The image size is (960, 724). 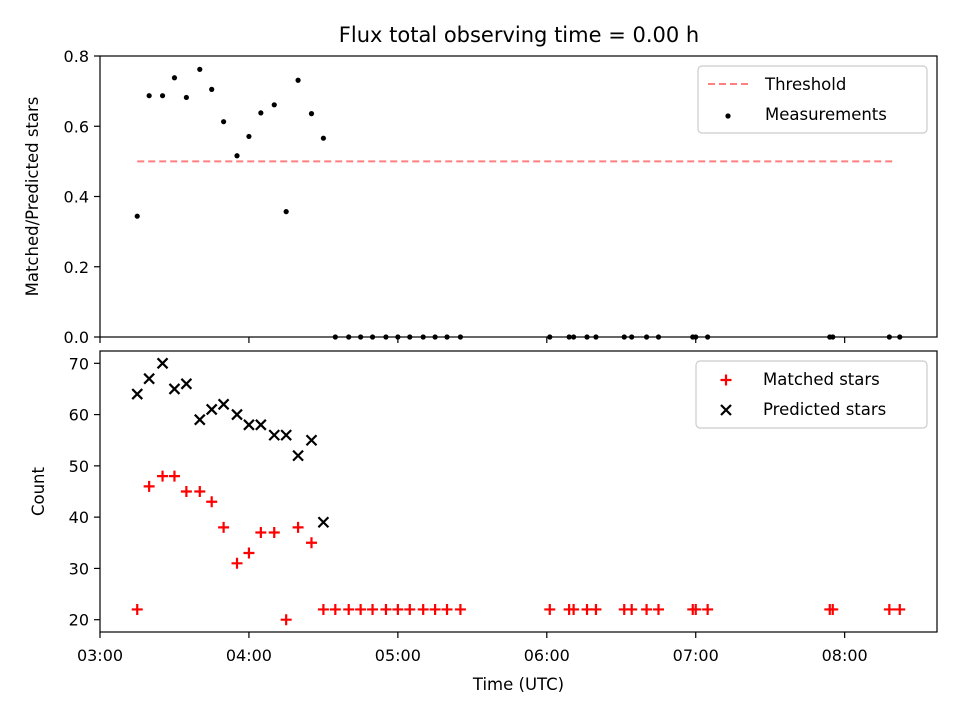 What do you see at coordinates (76, 56) in the screenshot?
I see `y-tick-label: 0.8` at bounding box center [76, 56].